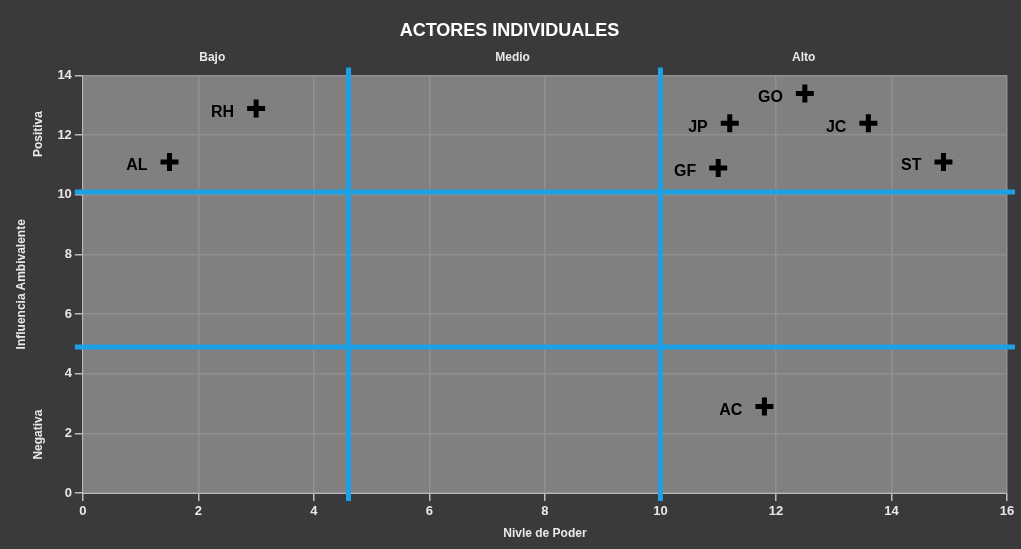  What do you see at coordinates (836, 126) in the screenshot?
I see `data-label: JC` at bounding box center [836, 126].